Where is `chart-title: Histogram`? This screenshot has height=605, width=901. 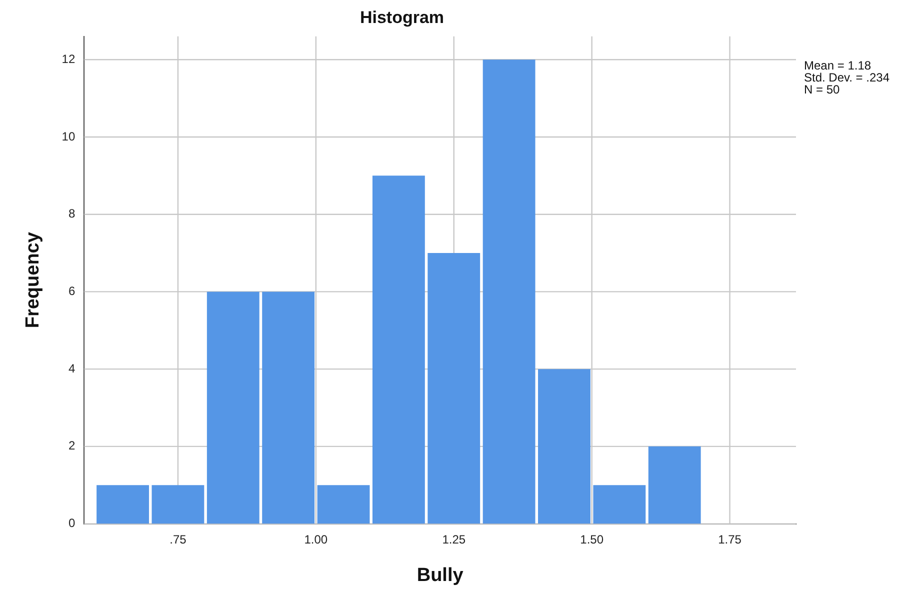
chart-title: Histogram is located at coordinates (402, 17).